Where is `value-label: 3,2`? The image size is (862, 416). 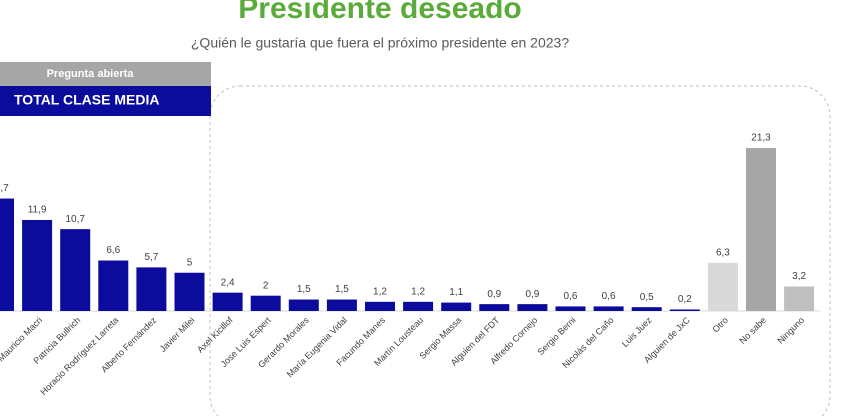
value-label: 3,2 is located at coordinates (799, 276).